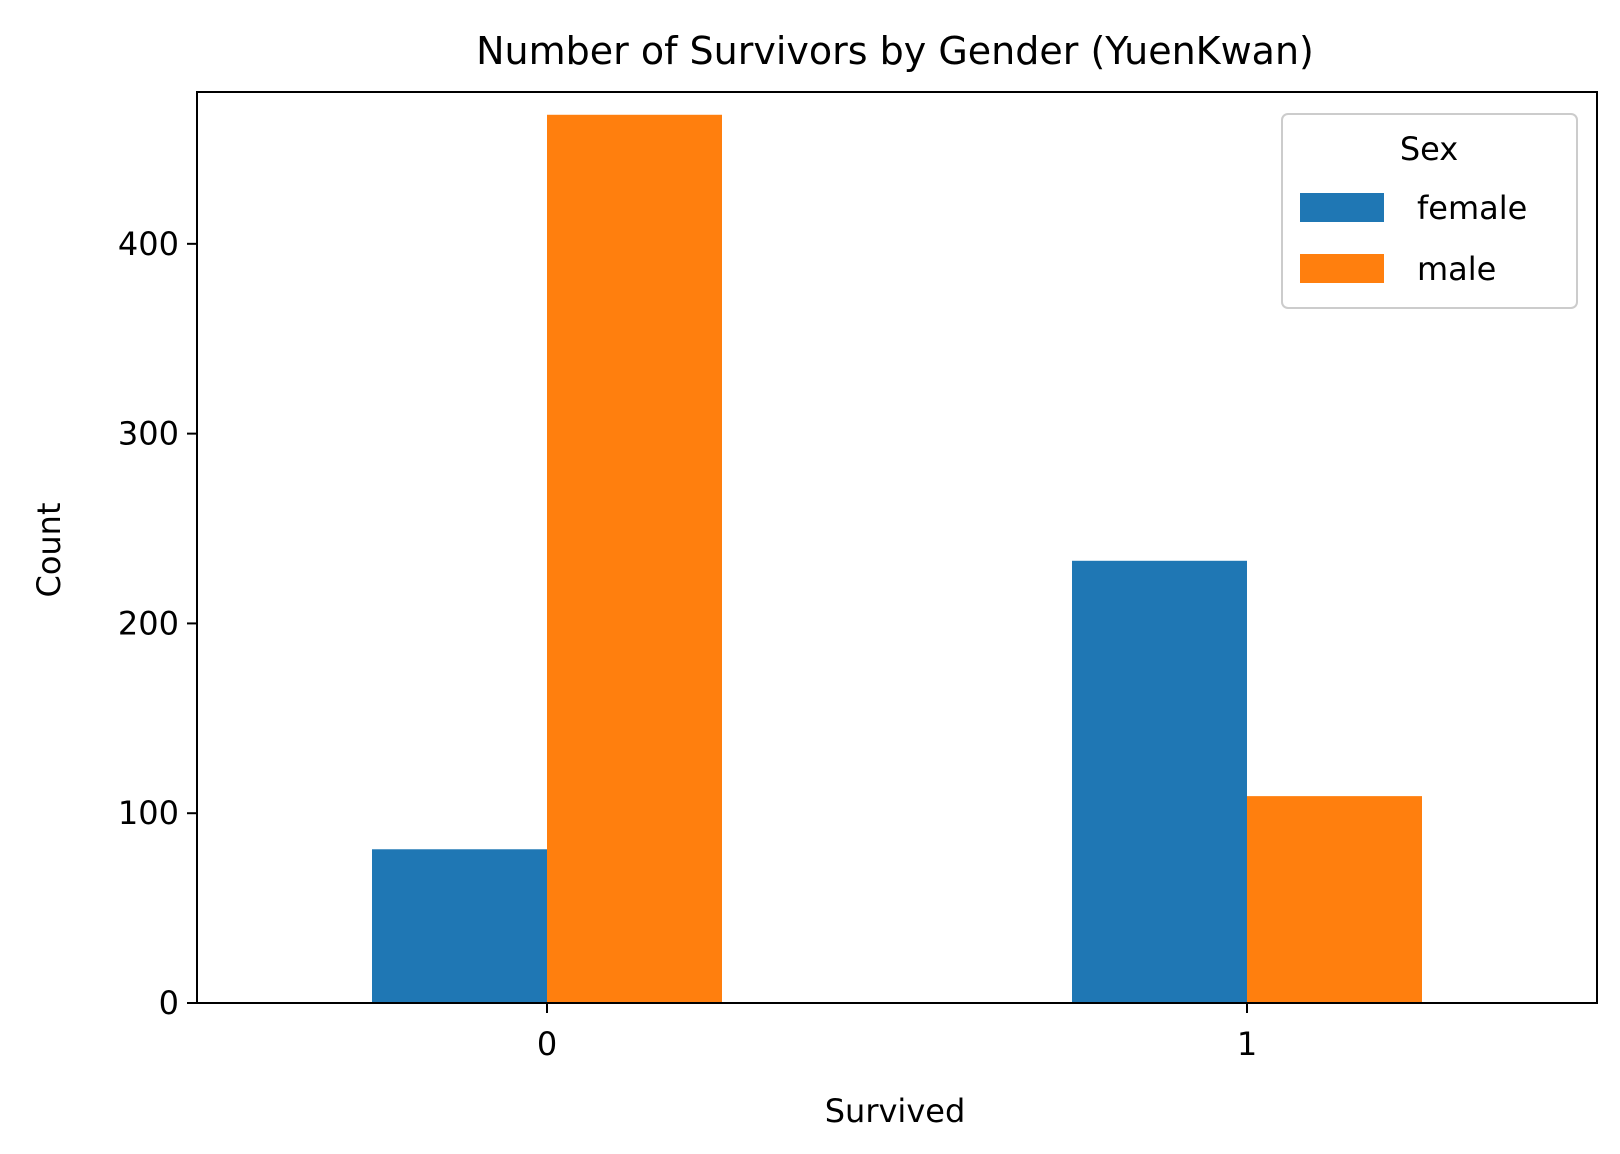 The height and width of the screenshot is (1154, 1620). What do you see at coordinates (1429, 149) in the screenshot?
I see `legend-title: Sex` at bounding box center [1429, 149].